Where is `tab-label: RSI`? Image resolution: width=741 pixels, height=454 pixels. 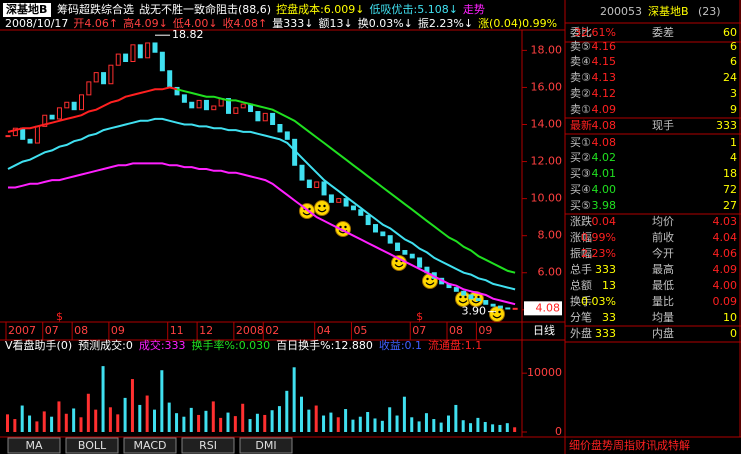
tab-label: RSI is located at coordinates (208, 445).